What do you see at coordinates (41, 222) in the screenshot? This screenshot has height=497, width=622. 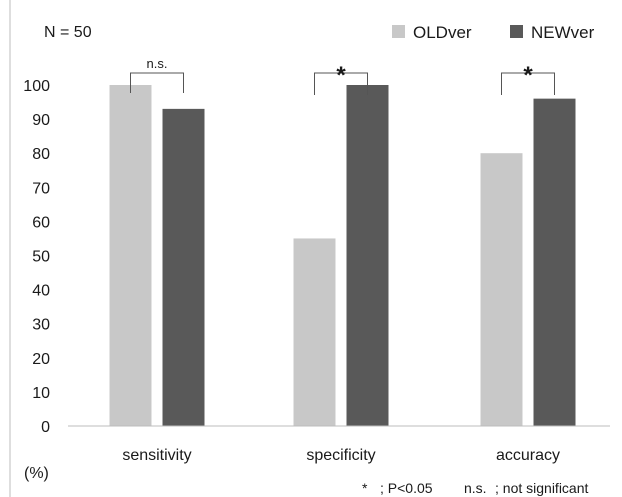 I see `y-tick-label-60: 60` at bounding box center [41, 222].